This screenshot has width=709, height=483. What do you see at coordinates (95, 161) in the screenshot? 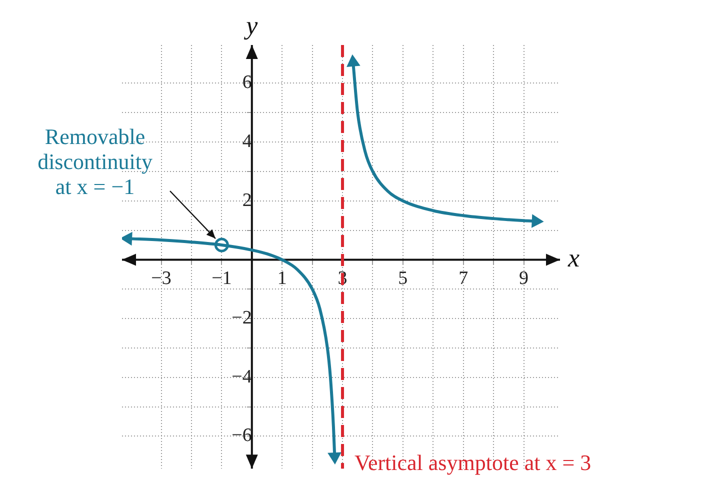
I see `annotation: Removable discontinuity at x = −1` at bounding box center [95, 161].